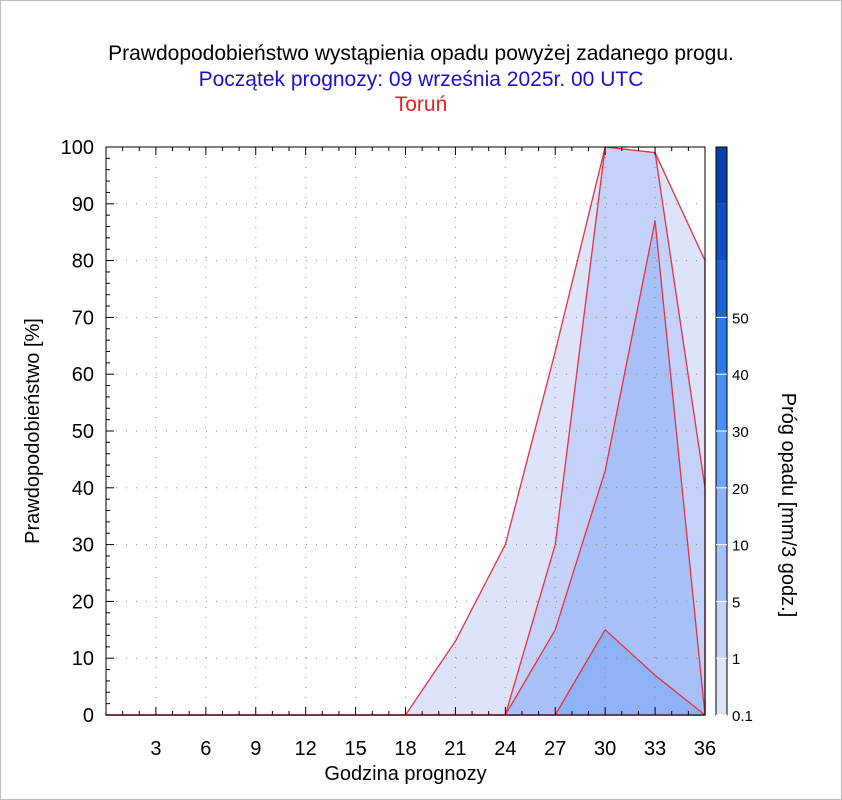  I want to click on x-tick-label: 12, so click(306, 749).